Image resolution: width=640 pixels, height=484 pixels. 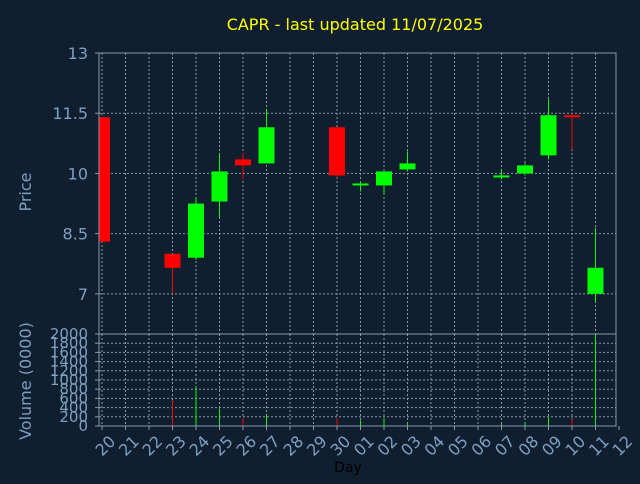 What do you see at coordinates (69, 371) in the screenshot?
I see `volume-tick-label: 1200` at bounding box center [69, 371].